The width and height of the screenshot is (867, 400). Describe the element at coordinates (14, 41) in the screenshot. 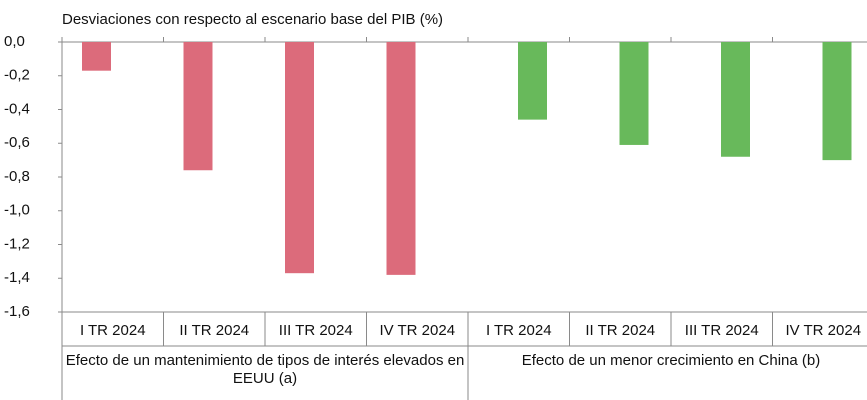

I see `y-tick-label: 0,0` at that location.